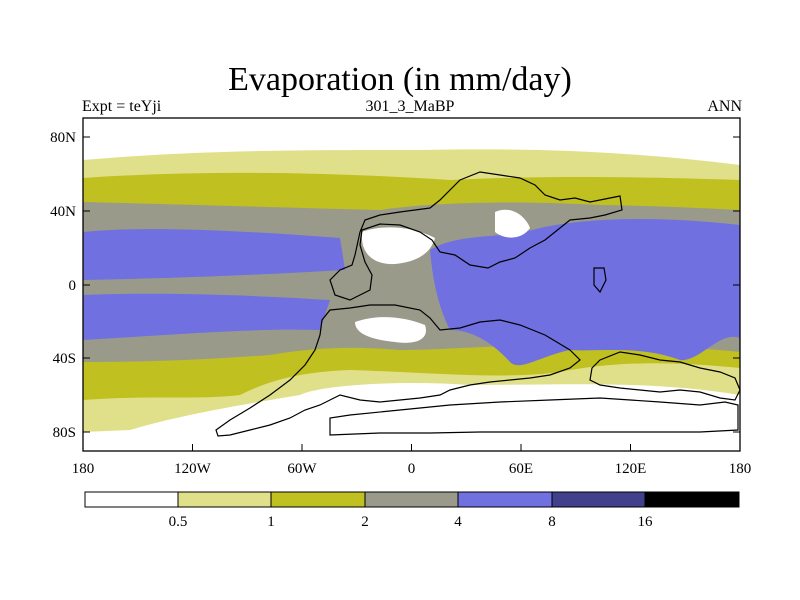 The width and height of the screenshot is (800, 600). I want to click on experiment-label: Expt = teYji, so click(122, 106).